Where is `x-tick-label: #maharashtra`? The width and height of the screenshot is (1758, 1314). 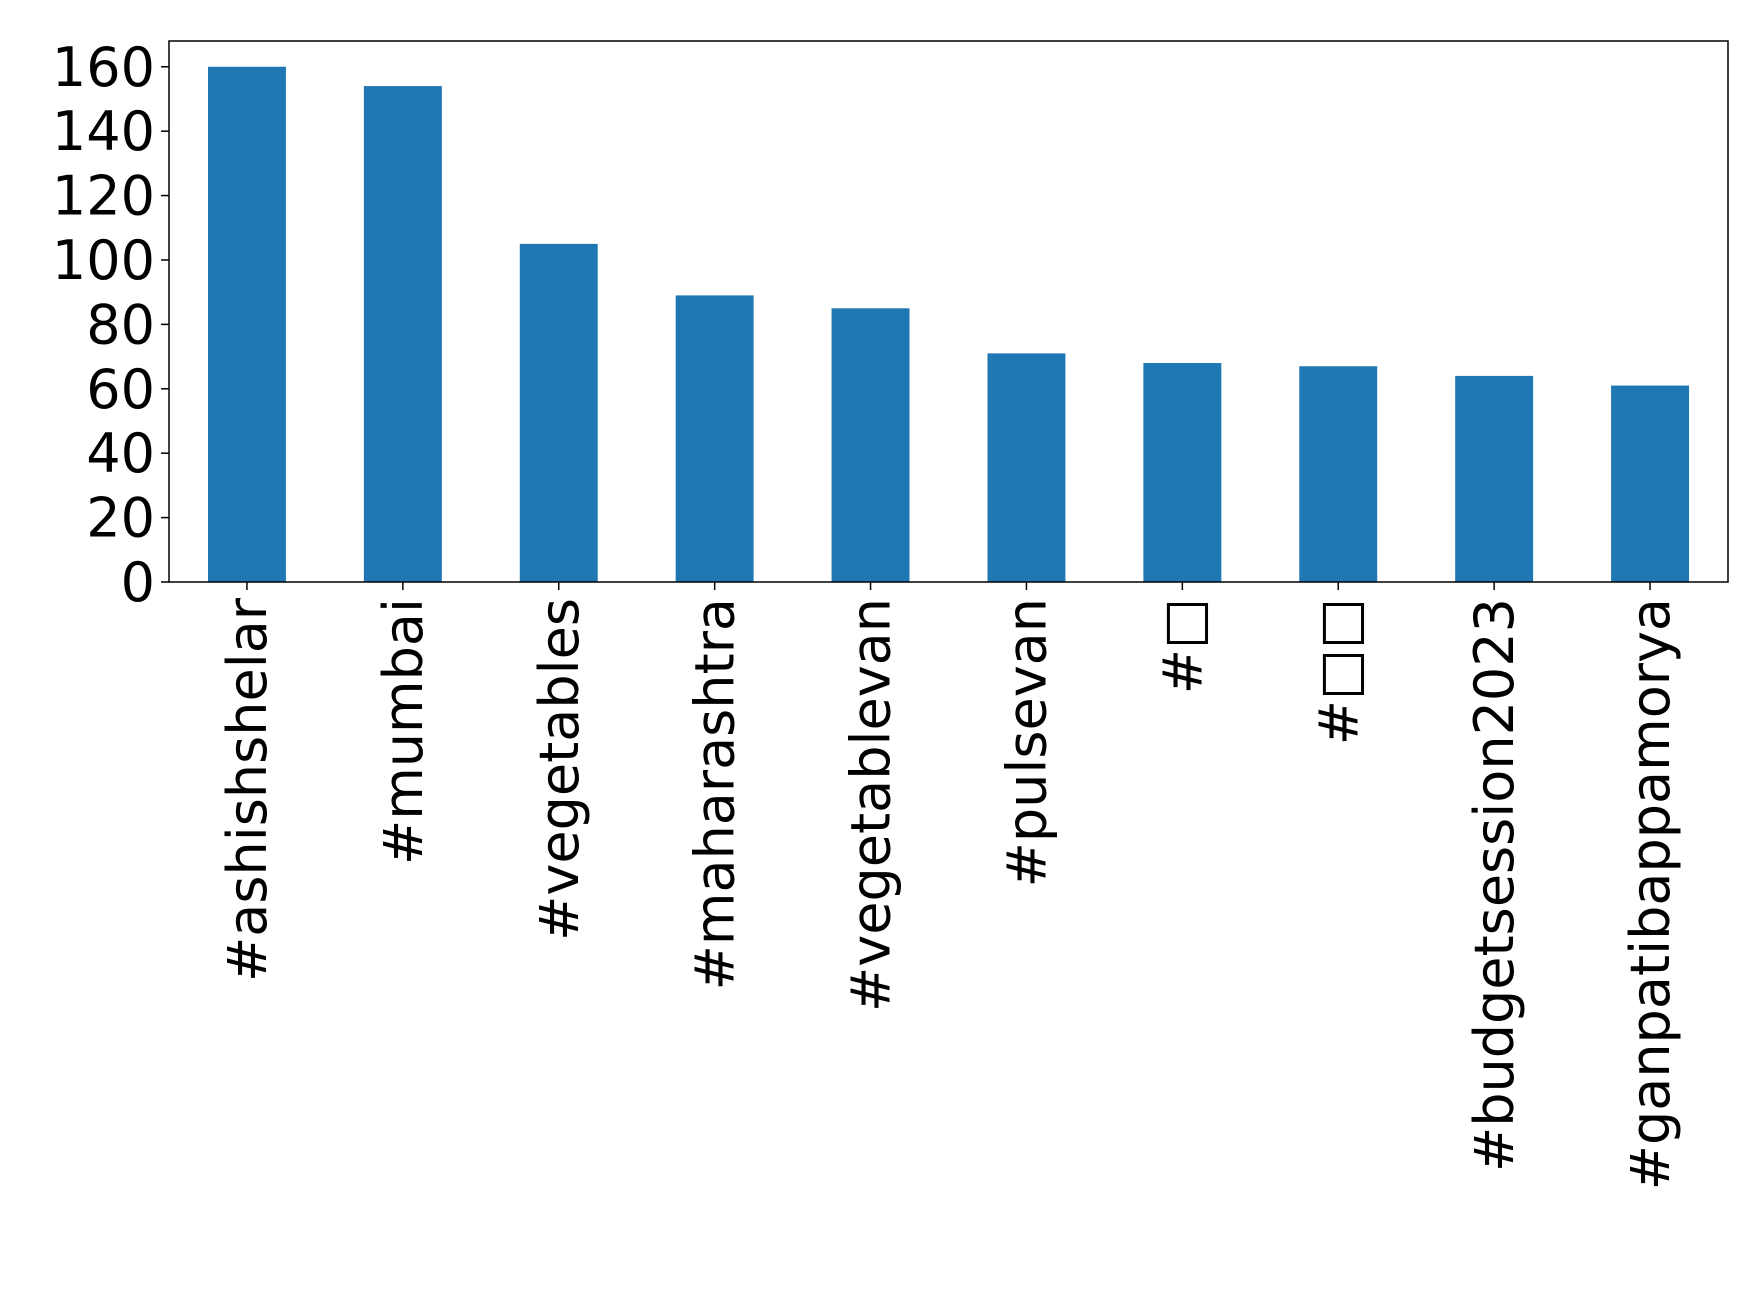 x-tick-label: #maharashtra is located at coordinates (715, 794).